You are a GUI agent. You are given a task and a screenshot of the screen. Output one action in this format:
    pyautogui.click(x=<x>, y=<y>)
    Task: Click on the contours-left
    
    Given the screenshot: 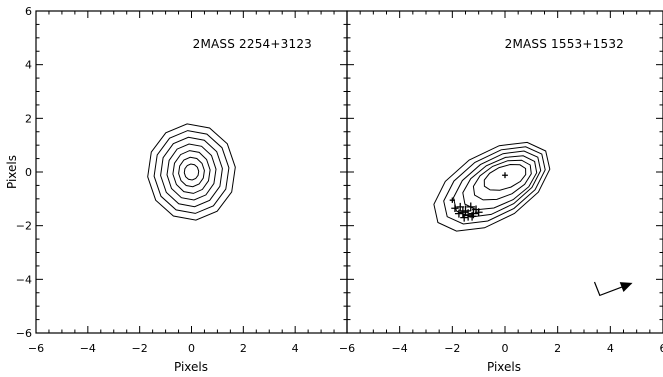 What is the action you would take?
    pyautogui.click(x=191, y=172)
    